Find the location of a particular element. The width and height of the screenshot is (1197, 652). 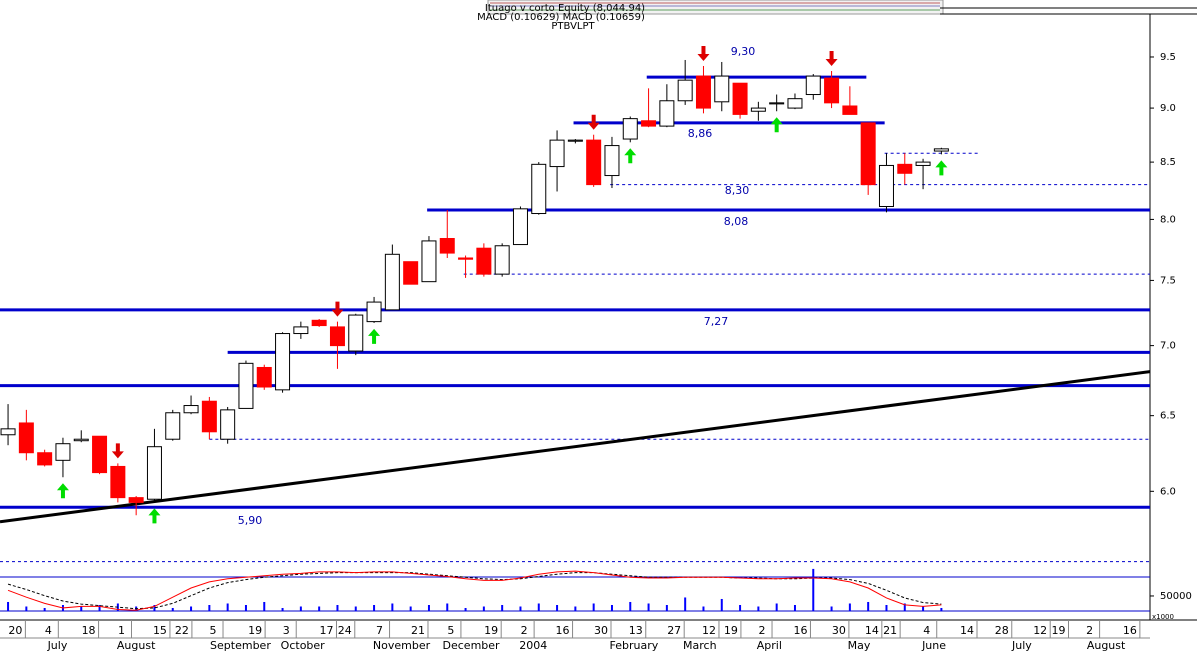

x-tick-label: 22 is located at coordinates (182, 630).